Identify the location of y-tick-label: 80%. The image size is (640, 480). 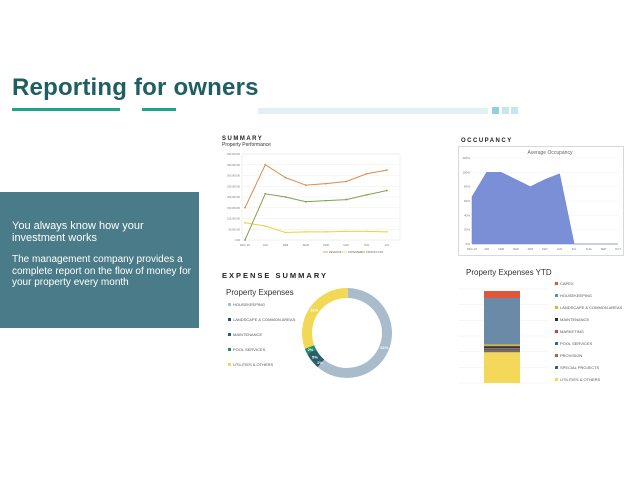
(467, 187).